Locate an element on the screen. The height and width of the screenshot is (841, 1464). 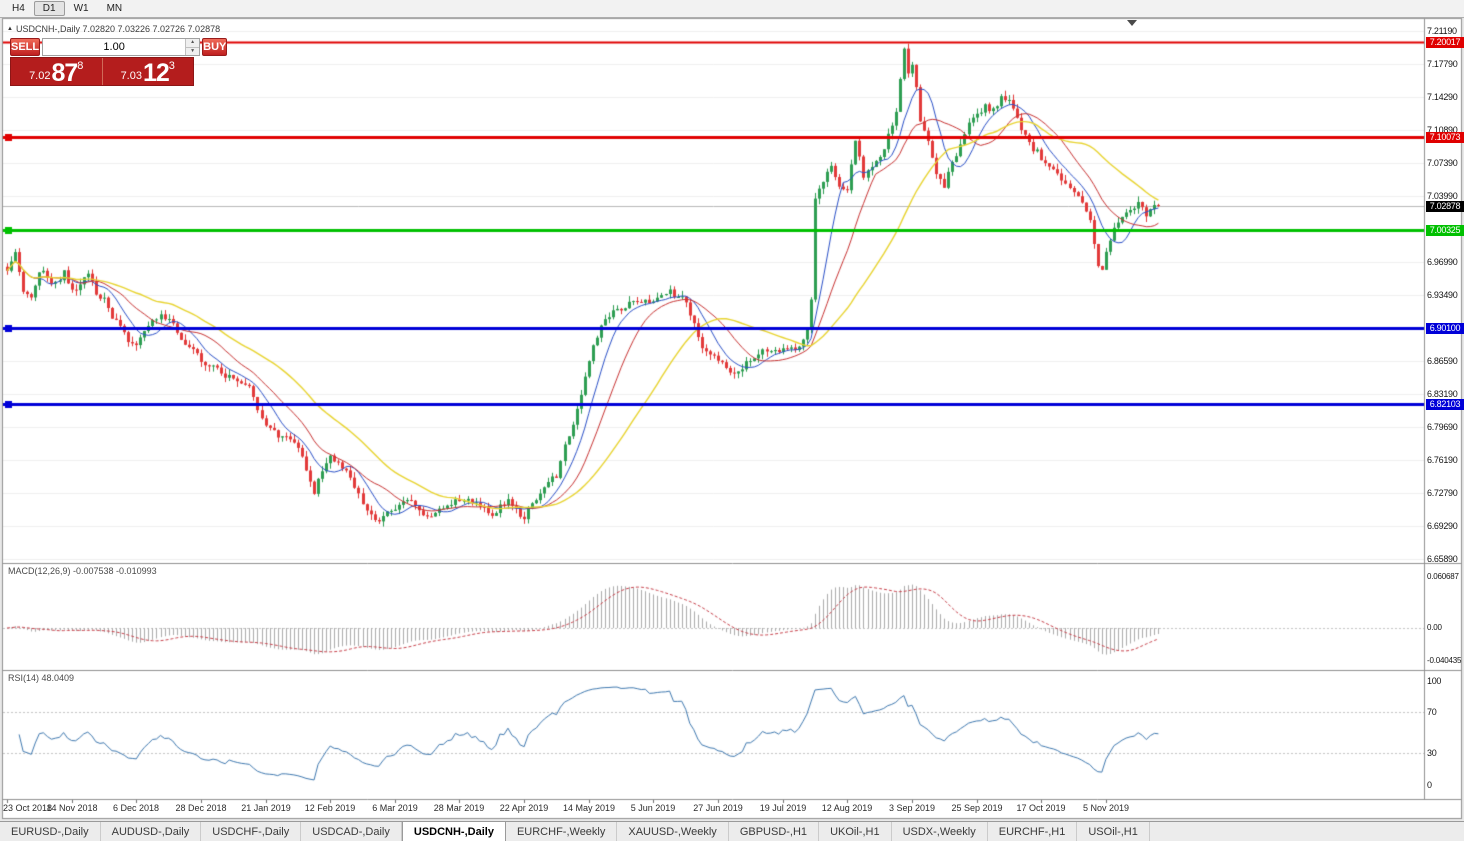
chart-tab-usdx-weekly: USDX-,Weekly is located at coordinates (940, 831).